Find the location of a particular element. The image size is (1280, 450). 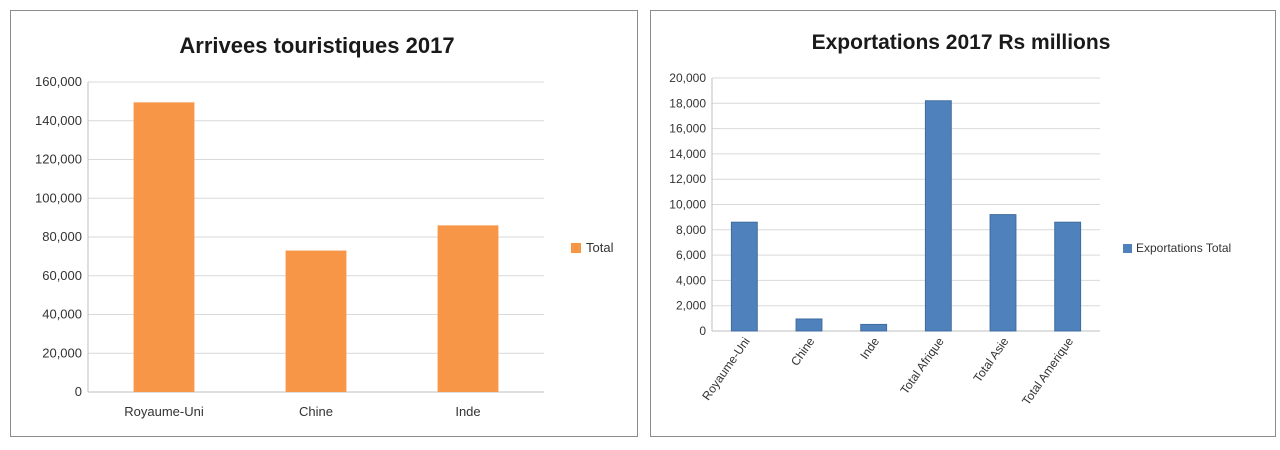

legend-swatch-total is located at coordinates (576, 248).